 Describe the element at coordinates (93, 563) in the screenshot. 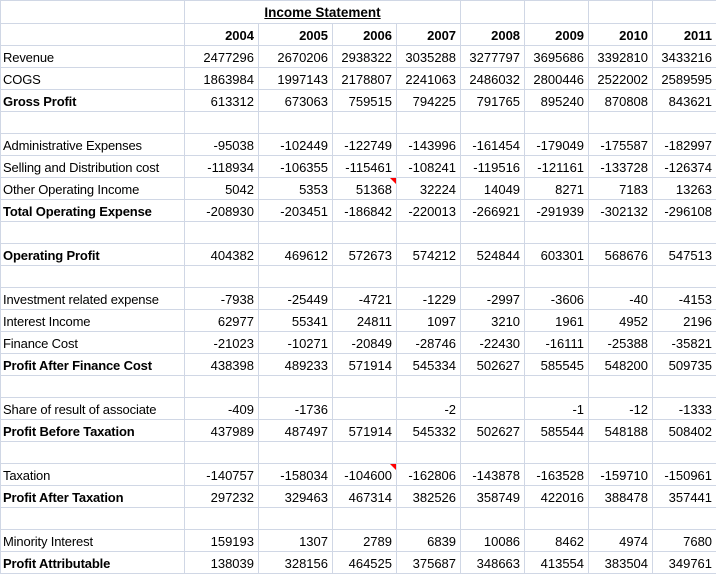

I see `row-label-cell: Profit Attributable` at that location.